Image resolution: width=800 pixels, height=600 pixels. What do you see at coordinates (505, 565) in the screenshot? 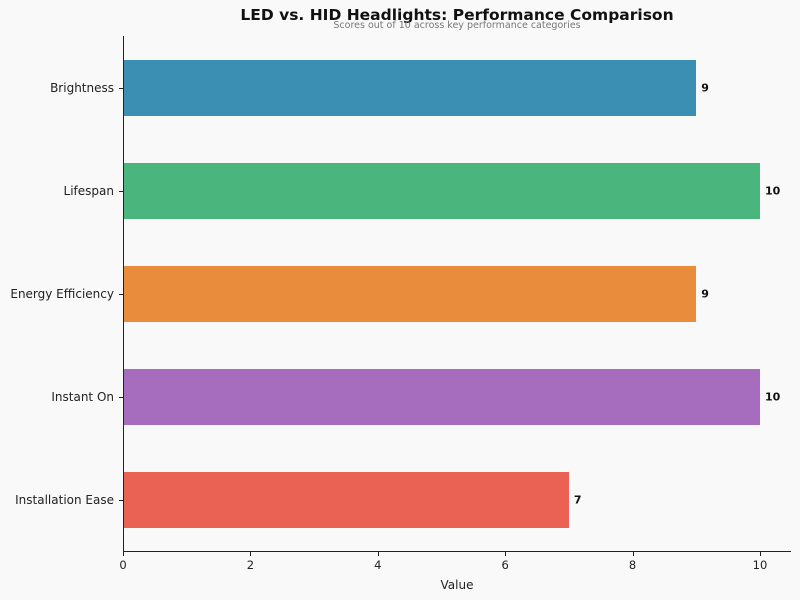
I see `x-tick-label: 6` at bounding box center [505, 565].